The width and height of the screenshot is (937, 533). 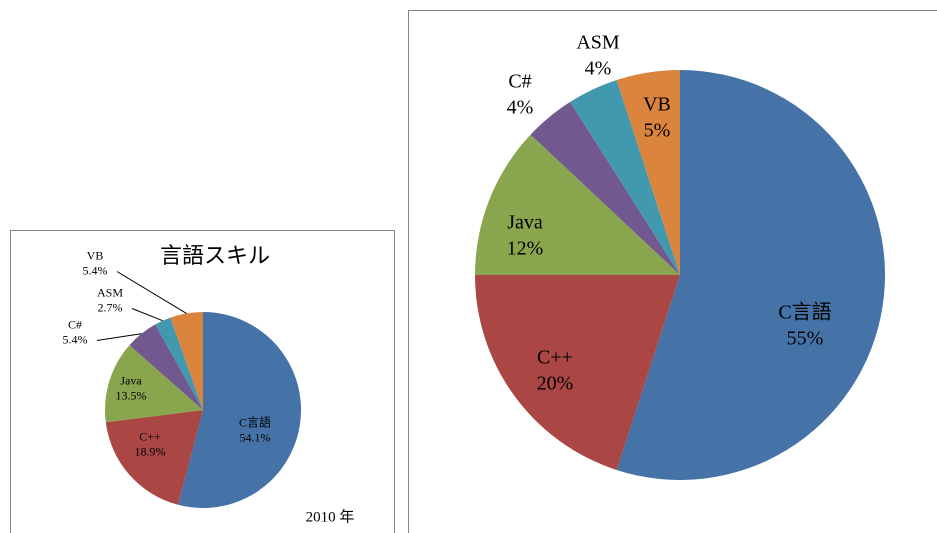 I want to click on slice-value-label: 20%, so click(x=555, y=384).